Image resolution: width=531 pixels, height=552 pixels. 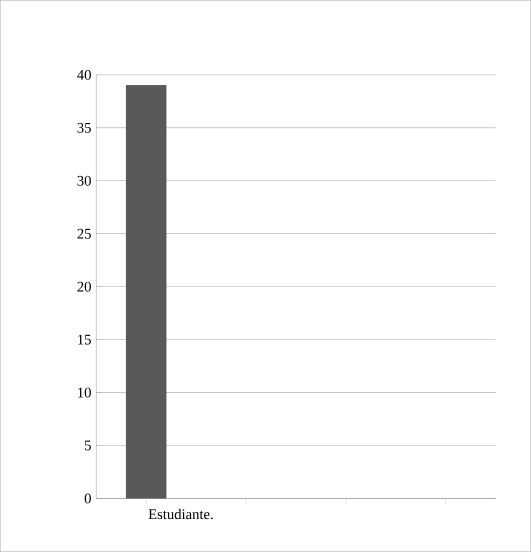 What do you see at coordinates (84, 127) in the screenshot?
I see `y-tick-label: 35` at bounding box center [84, 127].